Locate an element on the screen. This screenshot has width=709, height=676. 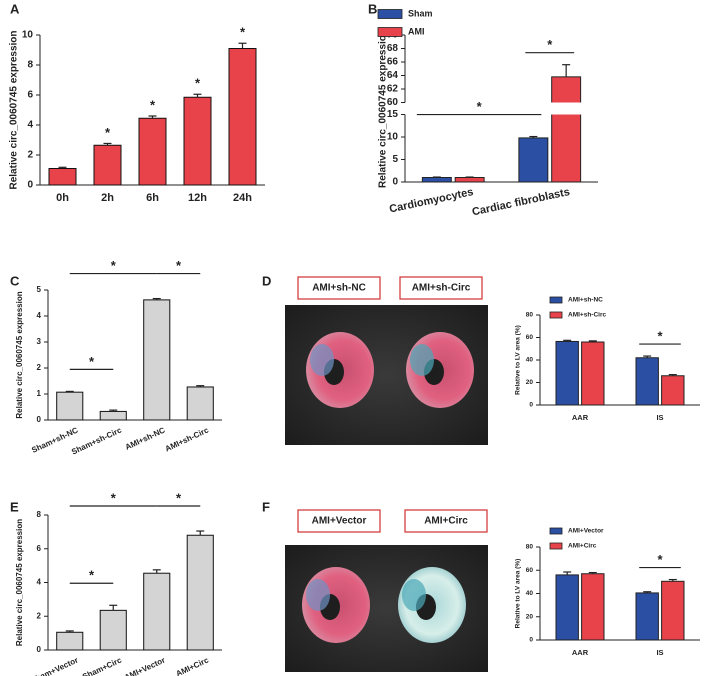
image-label: AMI+Circ is located at coordinates (446, 521).